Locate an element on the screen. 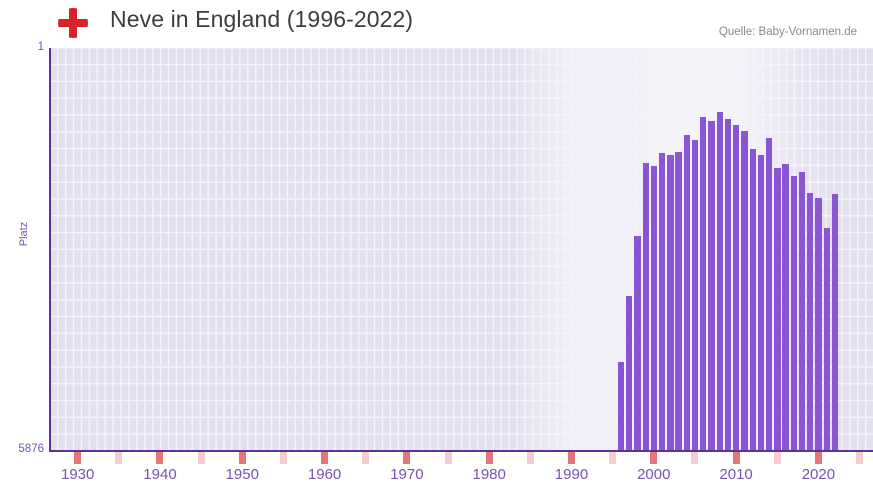  x-tick-mark-1965 is located at coordinates (366, 458).